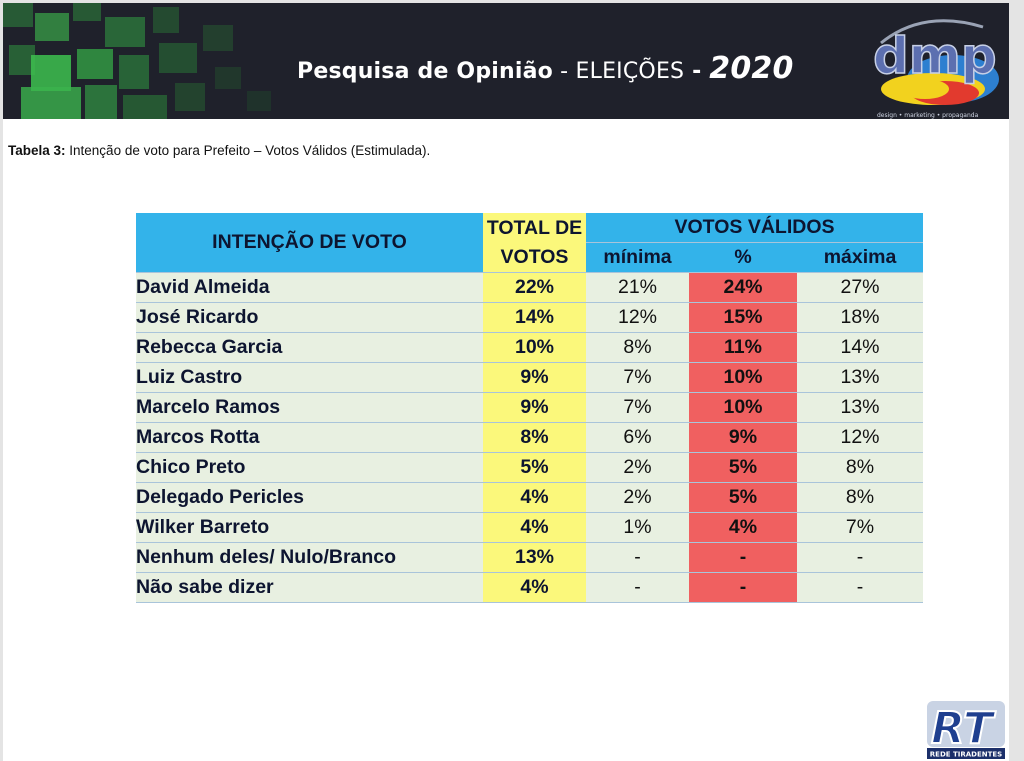 The image size is (1024, 761). What do you see at coordinates (534, 557) in the screenshot?
I see `total-votes-cell: 13%` at bounding box center [534, 557].